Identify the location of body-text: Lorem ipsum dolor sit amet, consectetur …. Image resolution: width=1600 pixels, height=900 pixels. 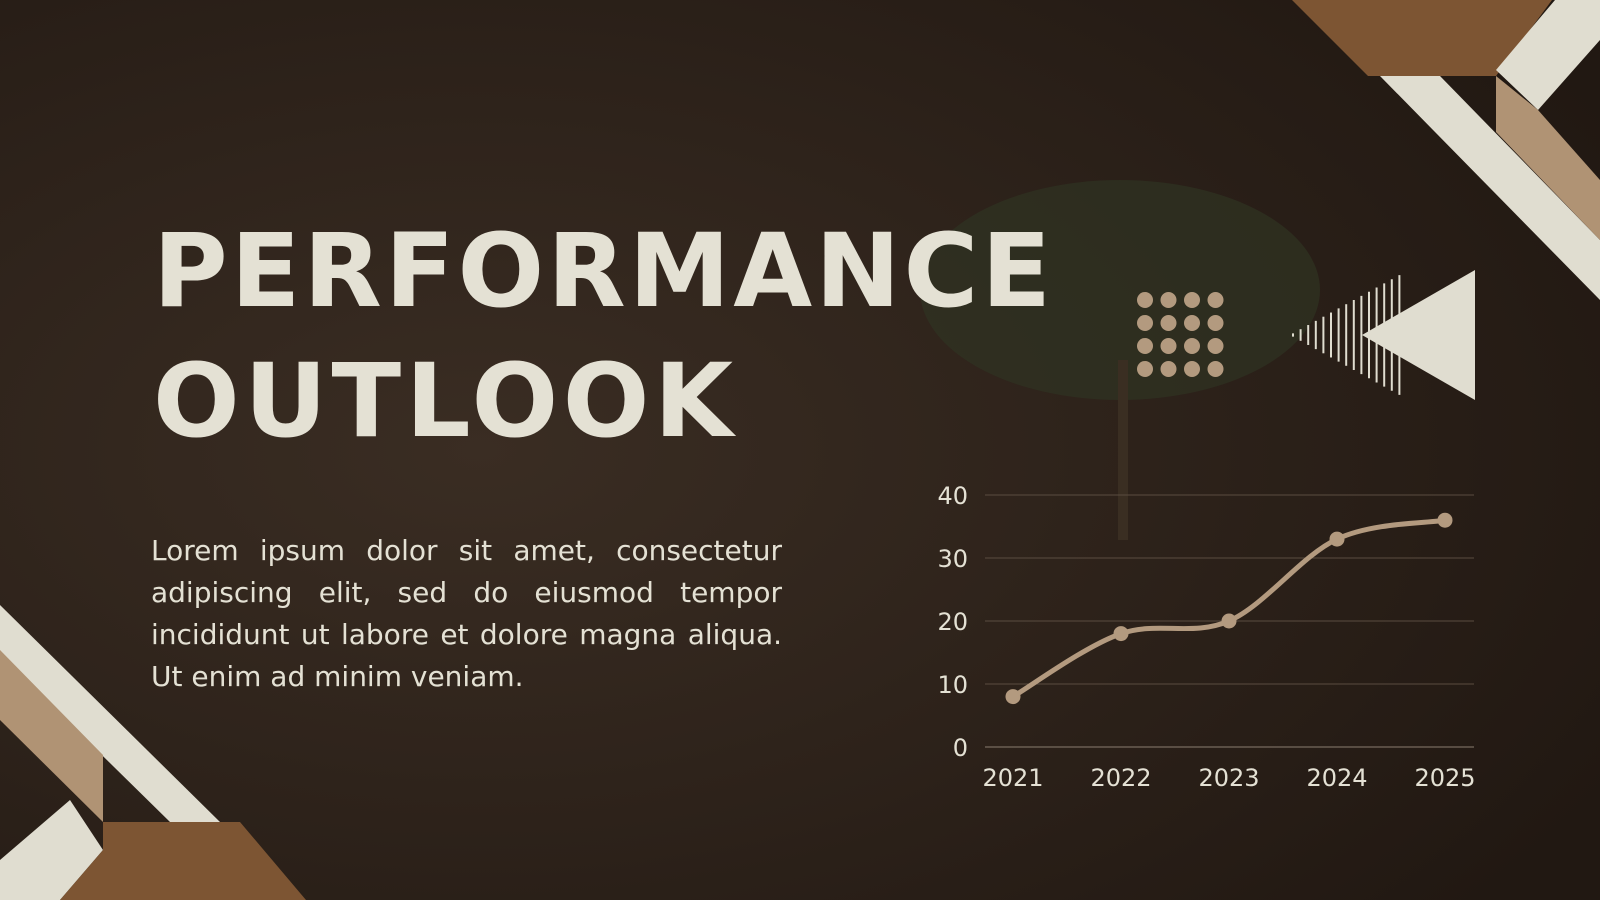
(466, 613).